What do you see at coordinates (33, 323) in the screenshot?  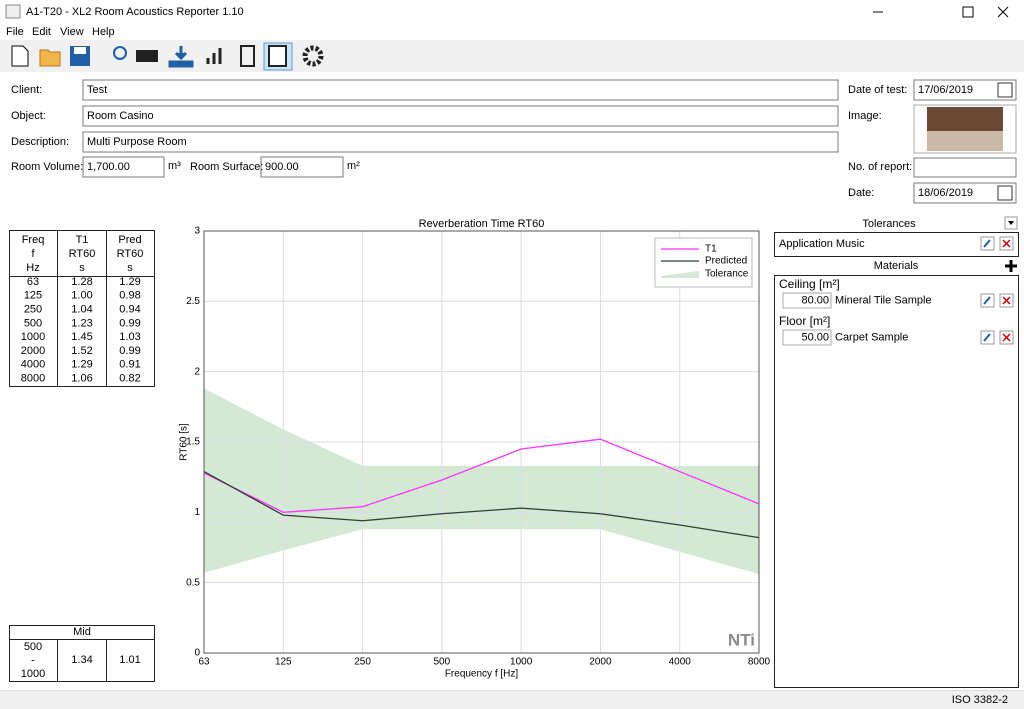 I see `table-cell: 500` at bounding box center [33, 323].